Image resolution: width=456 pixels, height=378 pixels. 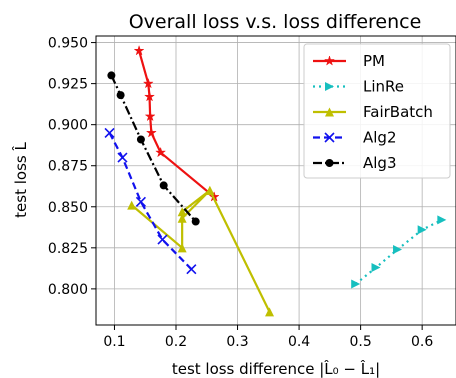 I want to click on legend-label-linre: LinRe, so click(x=383, y=87).